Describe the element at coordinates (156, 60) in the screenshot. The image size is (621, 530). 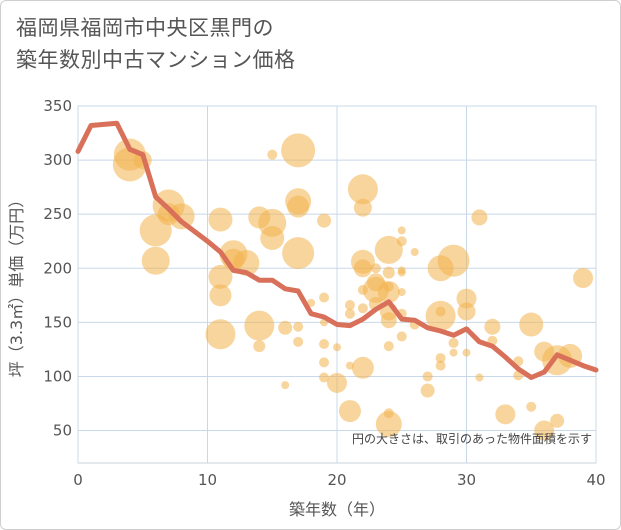
I see `chart-title-line2: 築年数別中古マンション価格` at that location.